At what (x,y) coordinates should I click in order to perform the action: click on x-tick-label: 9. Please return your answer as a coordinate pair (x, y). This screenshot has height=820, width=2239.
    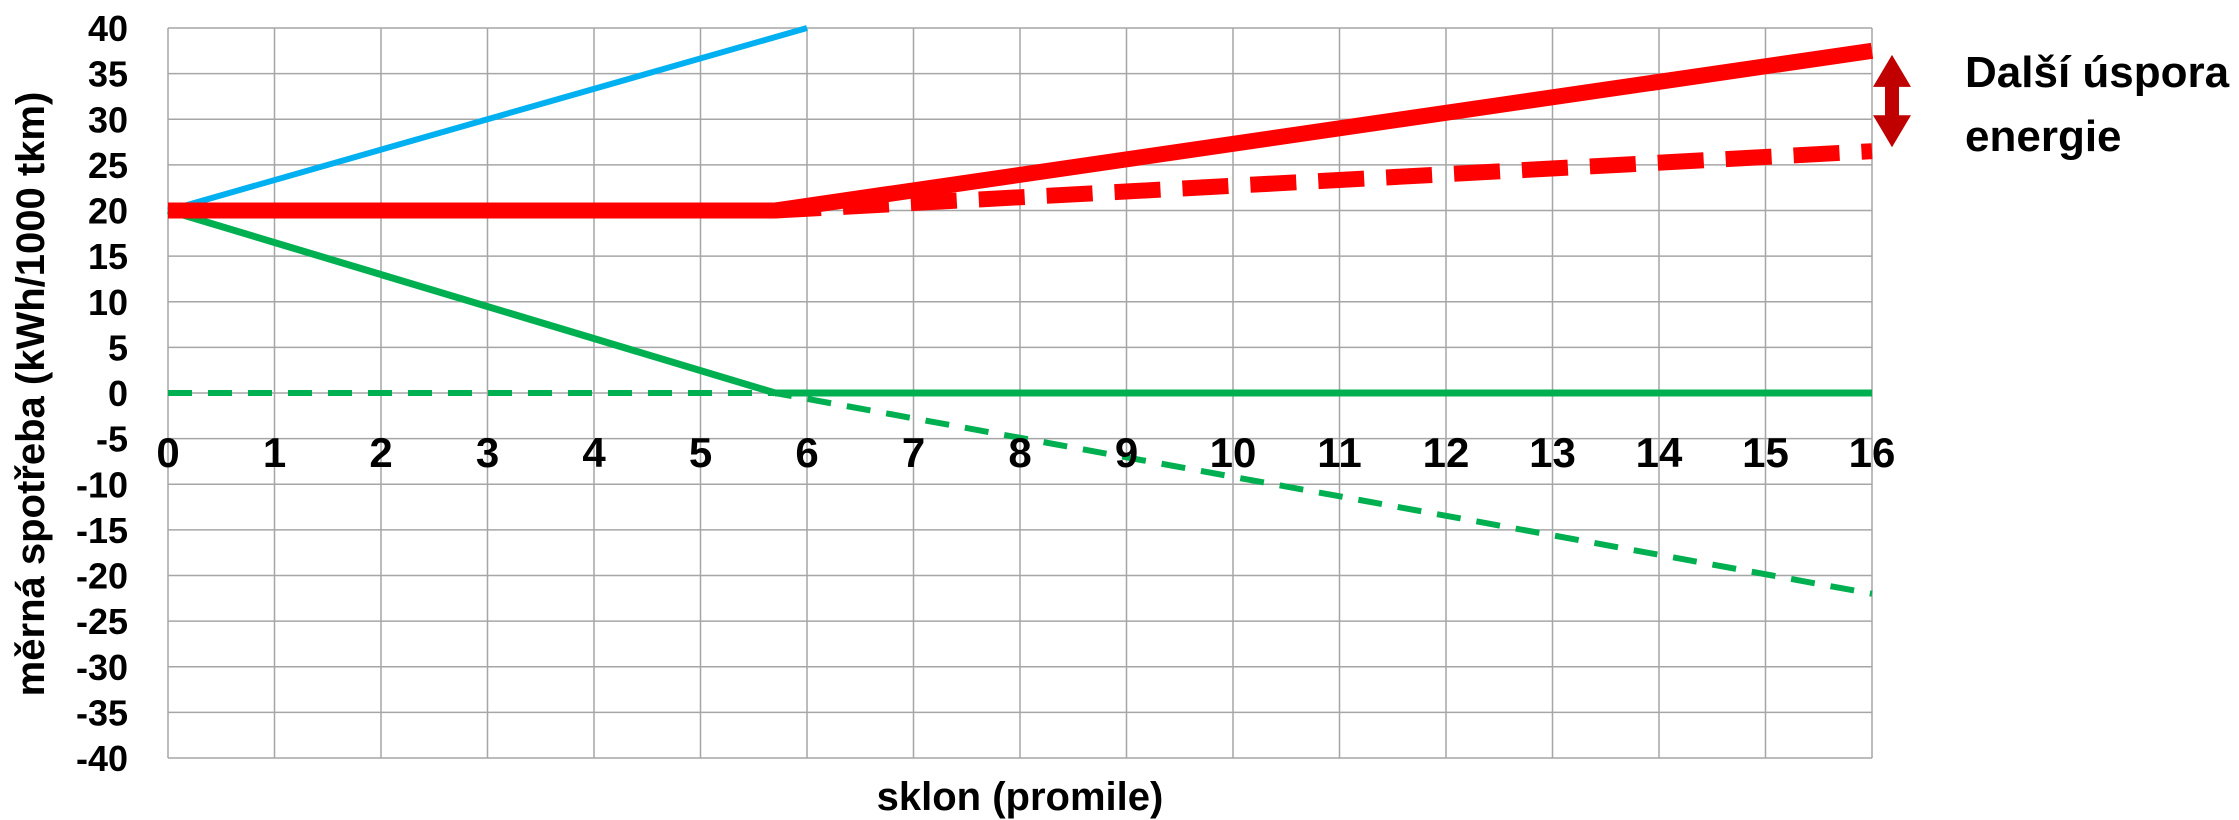
    Looking at the image, I should click on (1126, 452).